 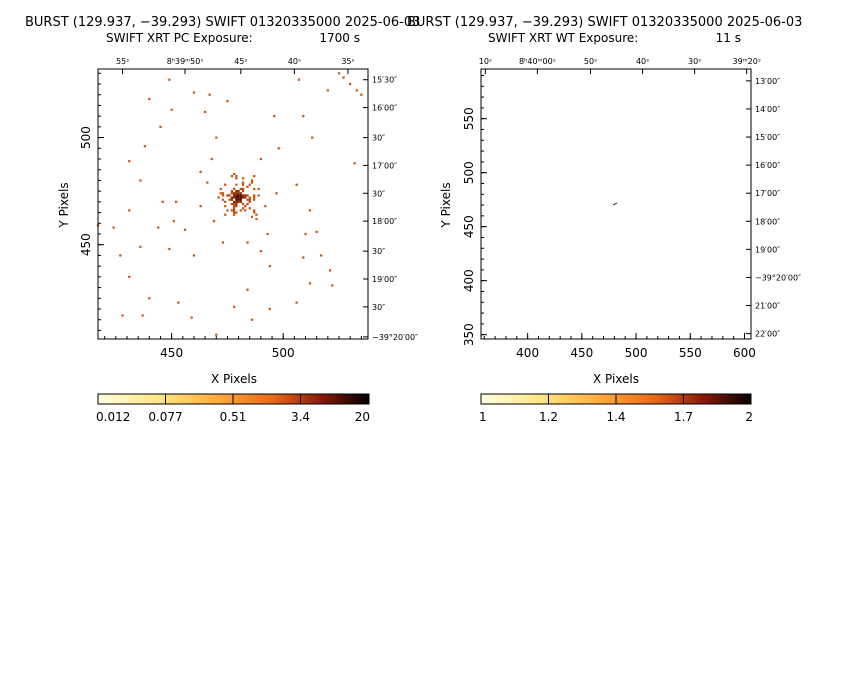 I want to click on pc-dec-label: 19′00″, so click(x=384, y=279).